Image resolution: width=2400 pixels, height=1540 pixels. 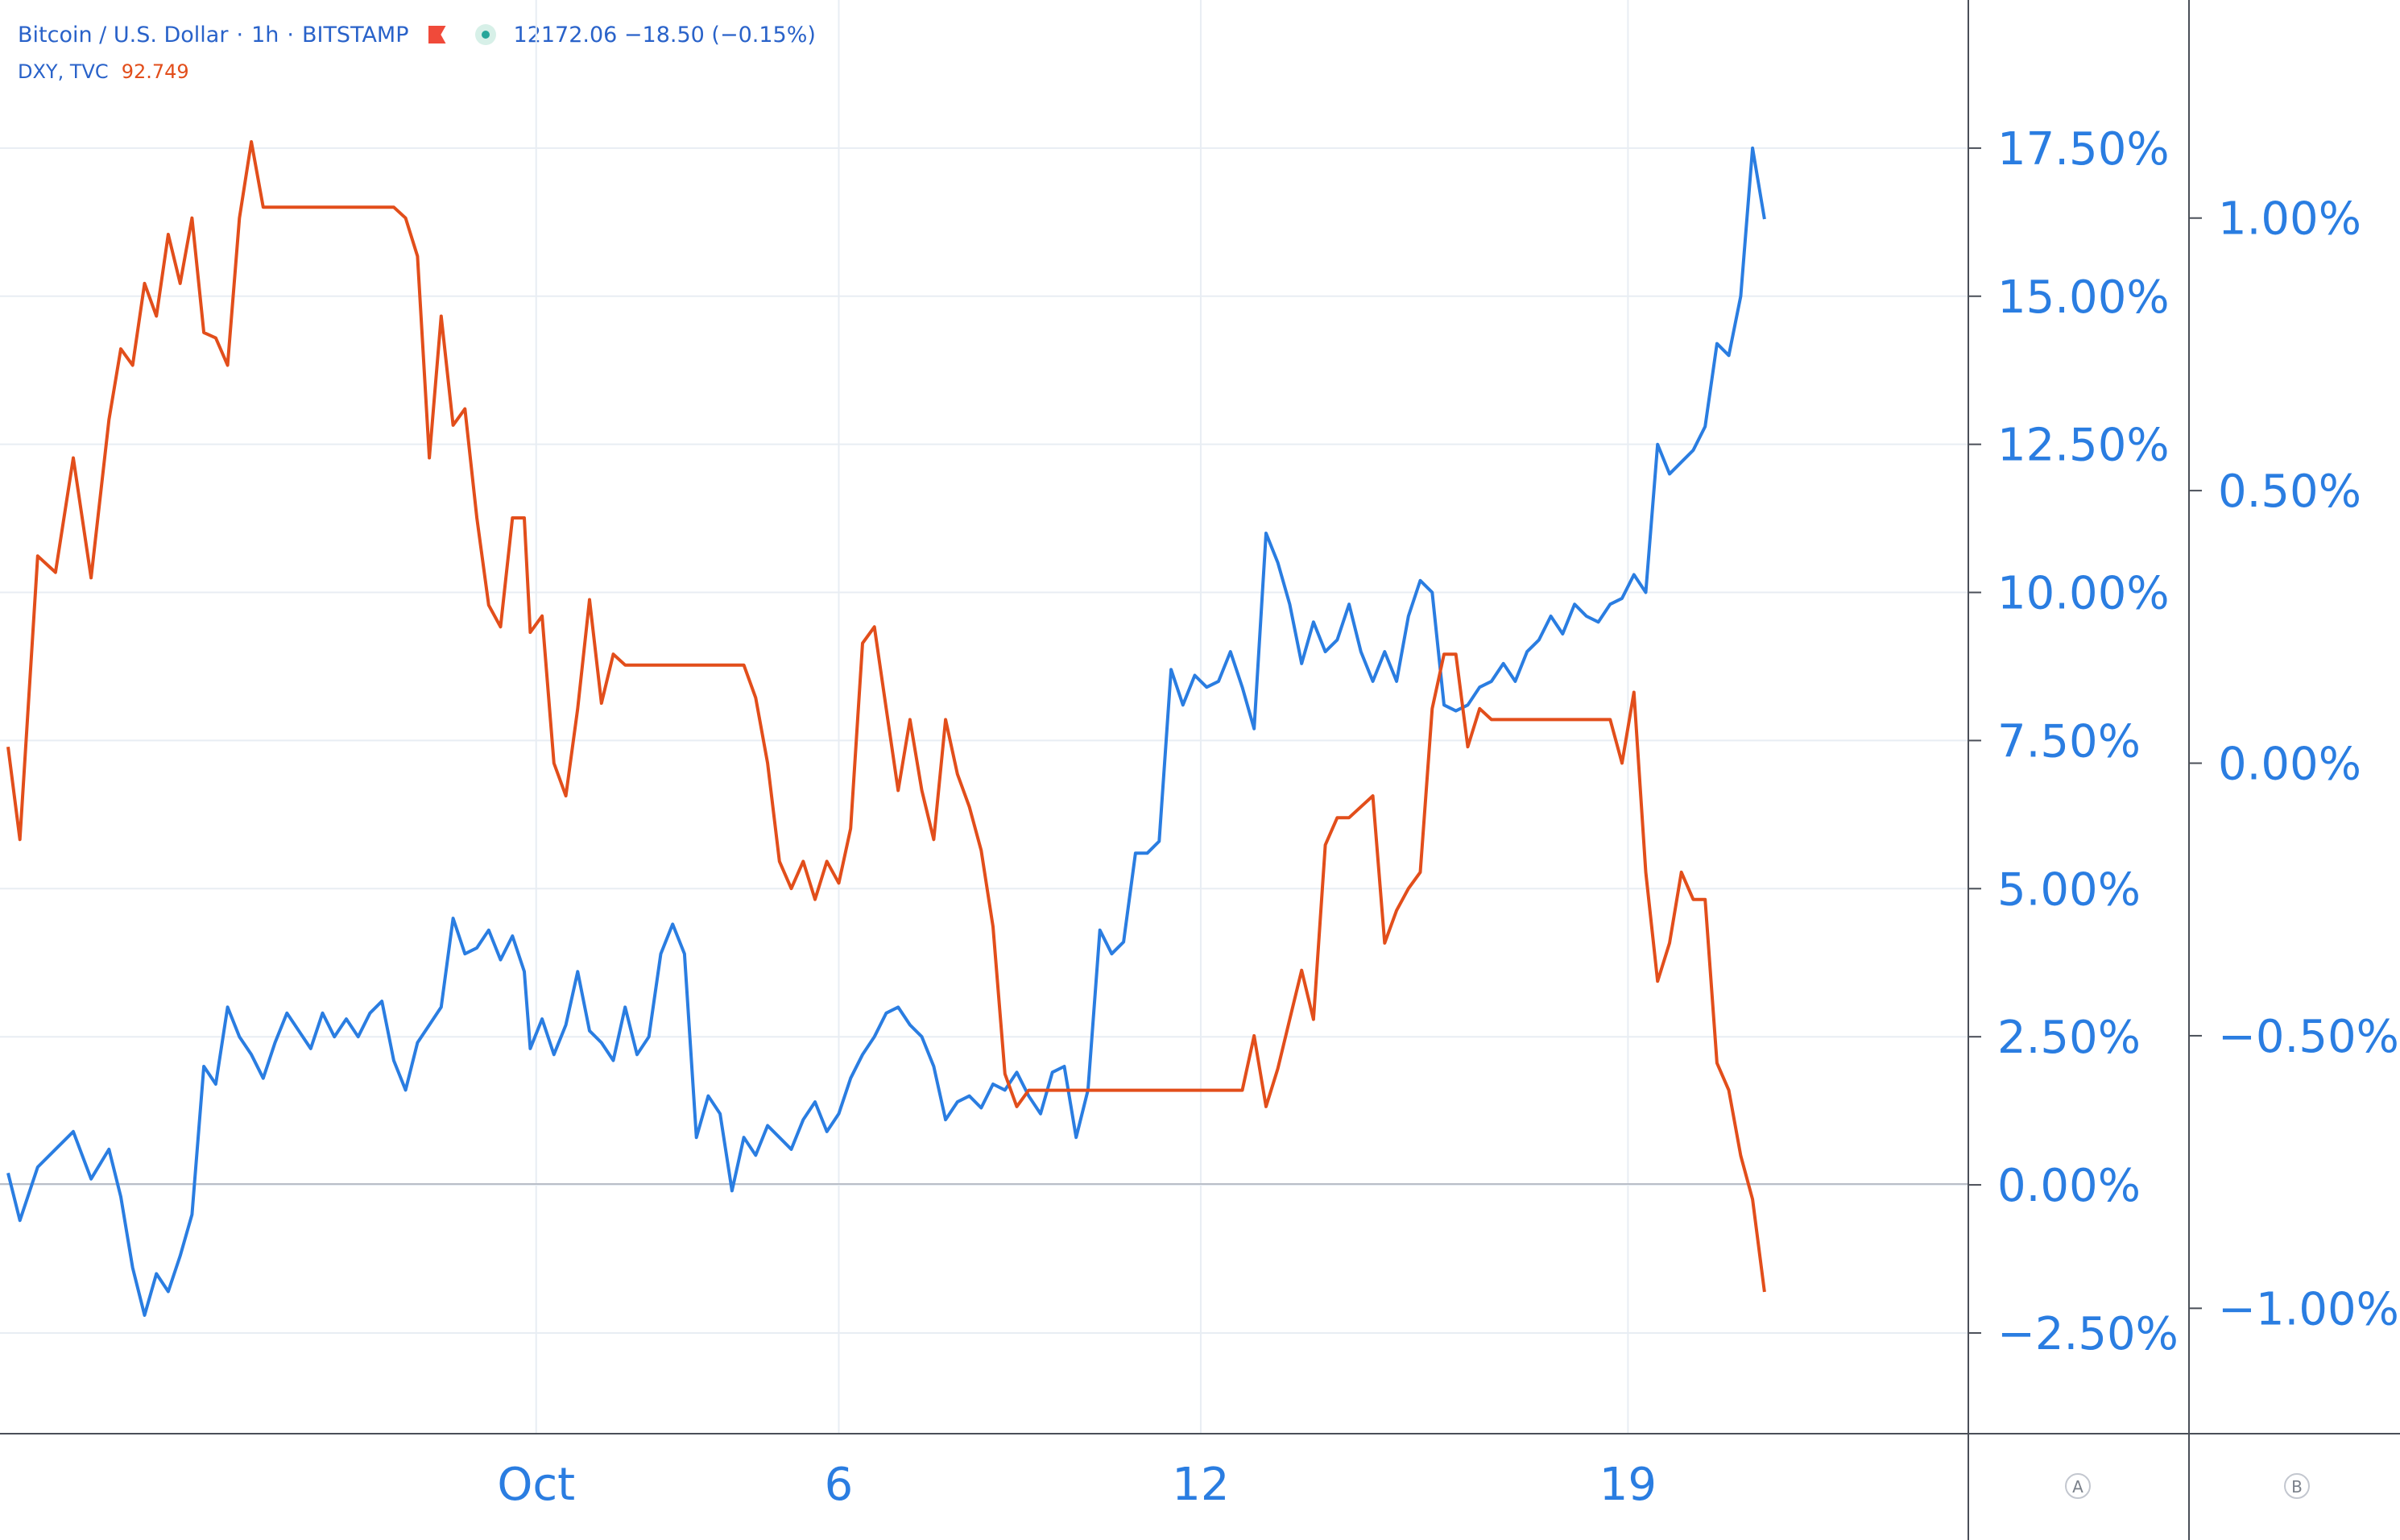 What do you see at coordinates (2088, 1334) in the screenshot?
I see `y-tick-label-a: −2.50%` at bounding box center [2088, 1334].